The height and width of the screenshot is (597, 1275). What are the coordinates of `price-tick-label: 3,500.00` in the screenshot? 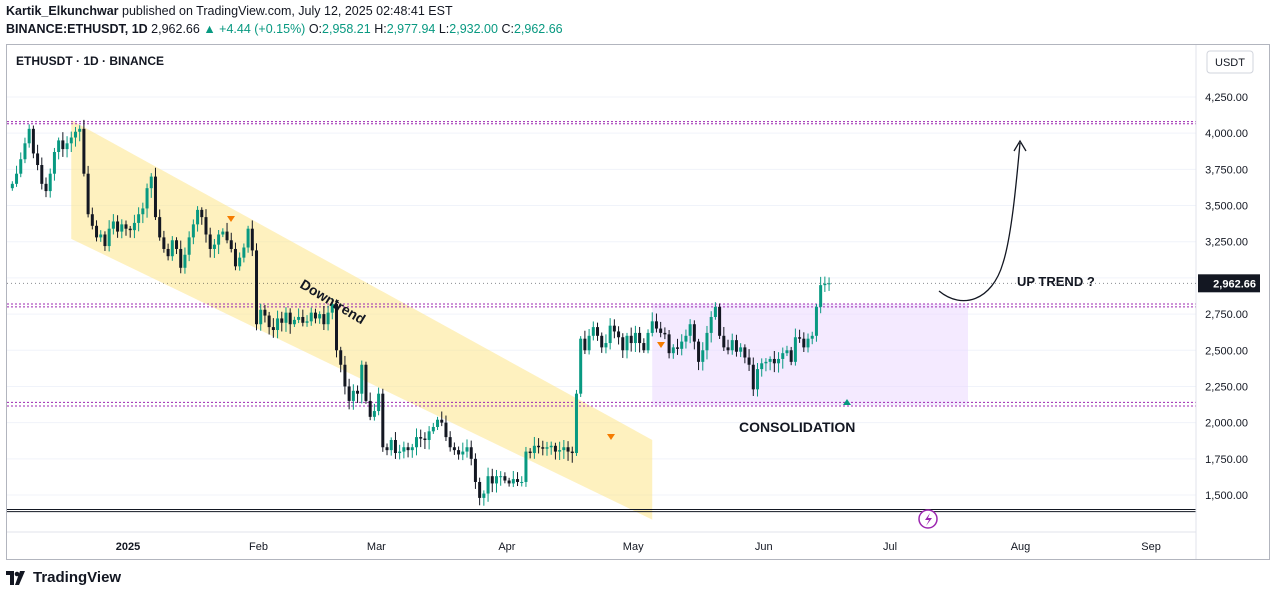 It's located at (1226, 207).